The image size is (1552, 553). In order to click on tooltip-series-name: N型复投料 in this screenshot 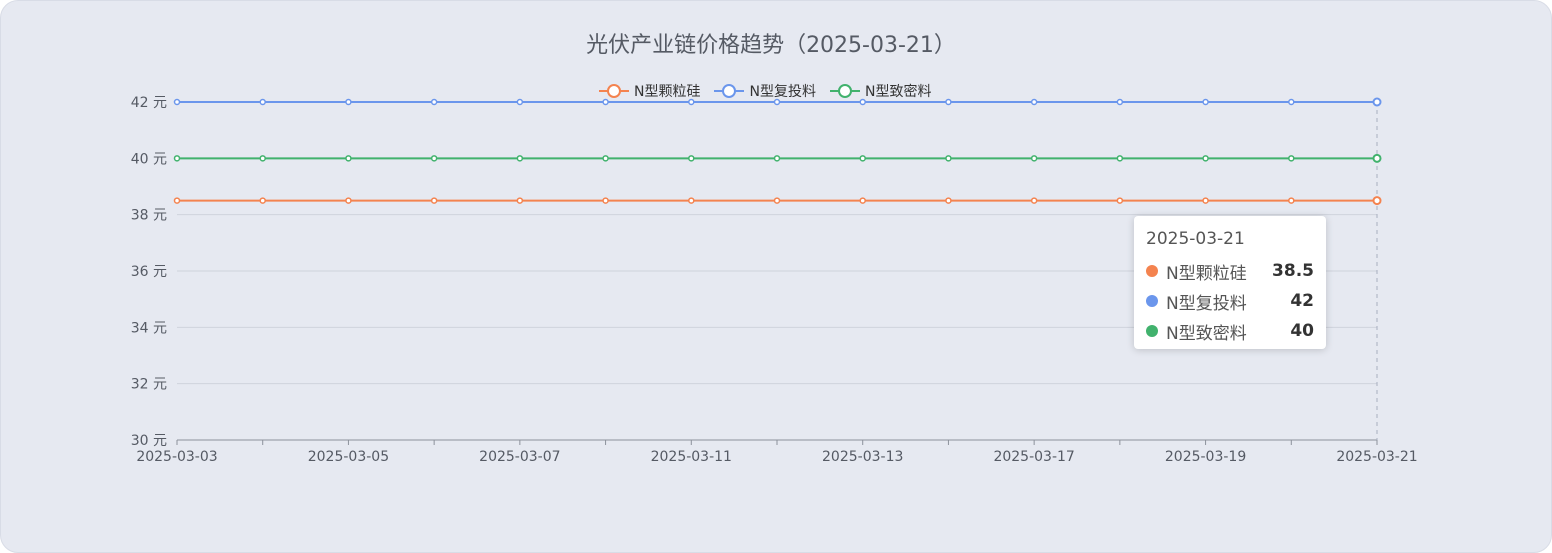, I will do `click(1206, 303)`.